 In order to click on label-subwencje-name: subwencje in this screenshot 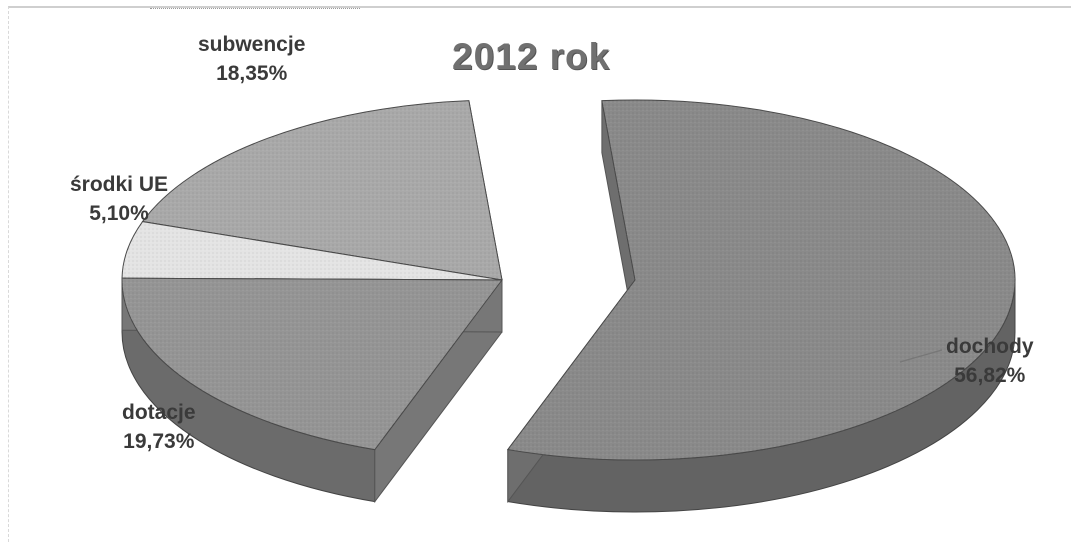, I will do `click(252, 44)`.